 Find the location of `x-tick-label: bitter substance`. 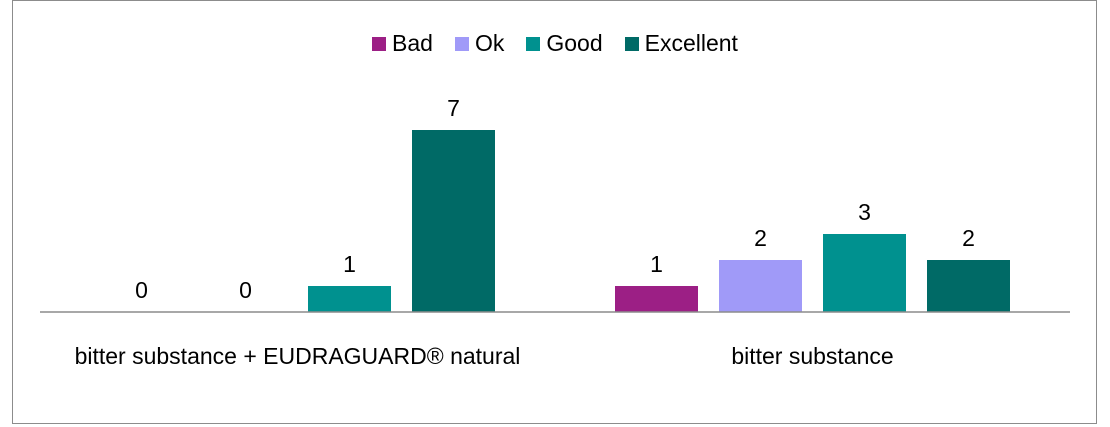

x-tick-label: bitter substance is located at coordinates (812, 356).